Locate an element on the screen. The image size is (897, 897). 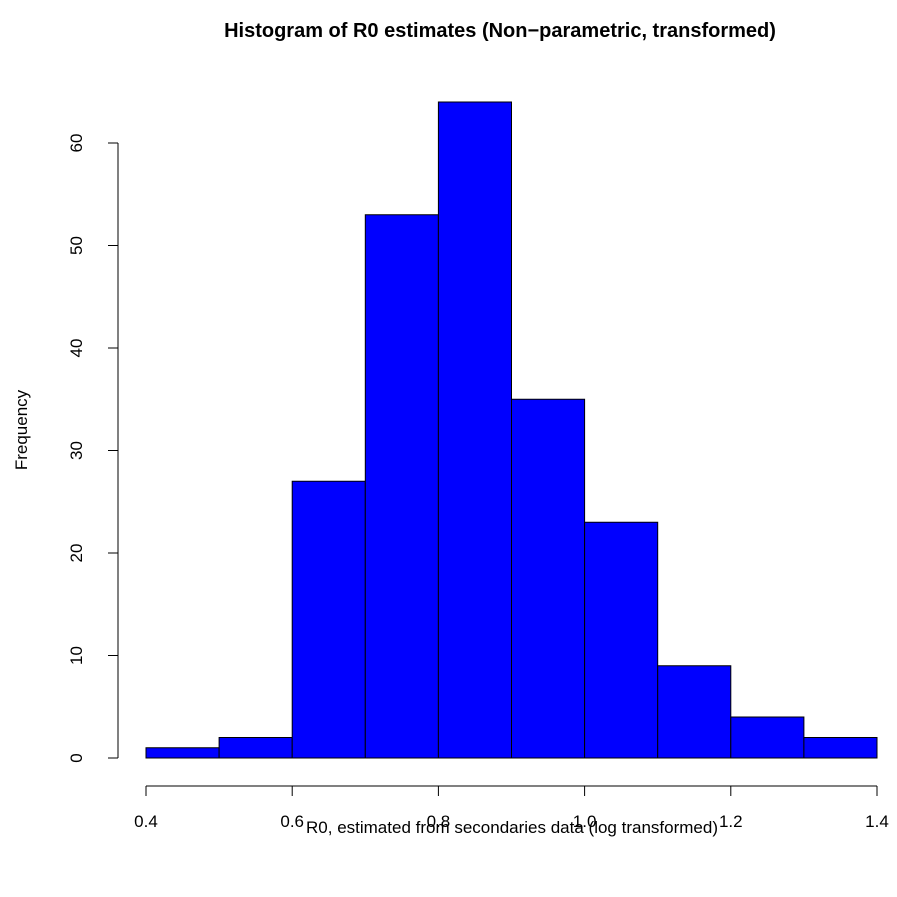
y-tick-label-6: 60 is located at coordinates (76, 143).